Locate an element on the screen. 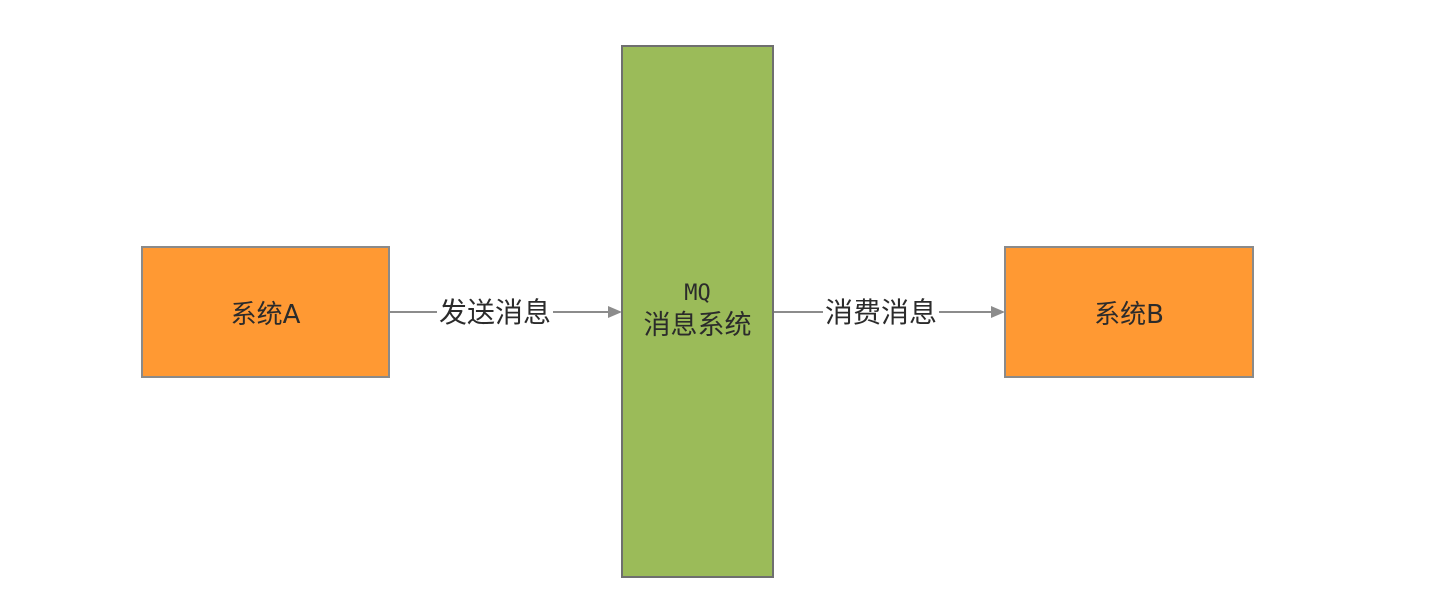 The width and height of the screenshot is (1446, 597). mq-message-system-box: MQ 消息系统 is located at coordinates (697, 311).